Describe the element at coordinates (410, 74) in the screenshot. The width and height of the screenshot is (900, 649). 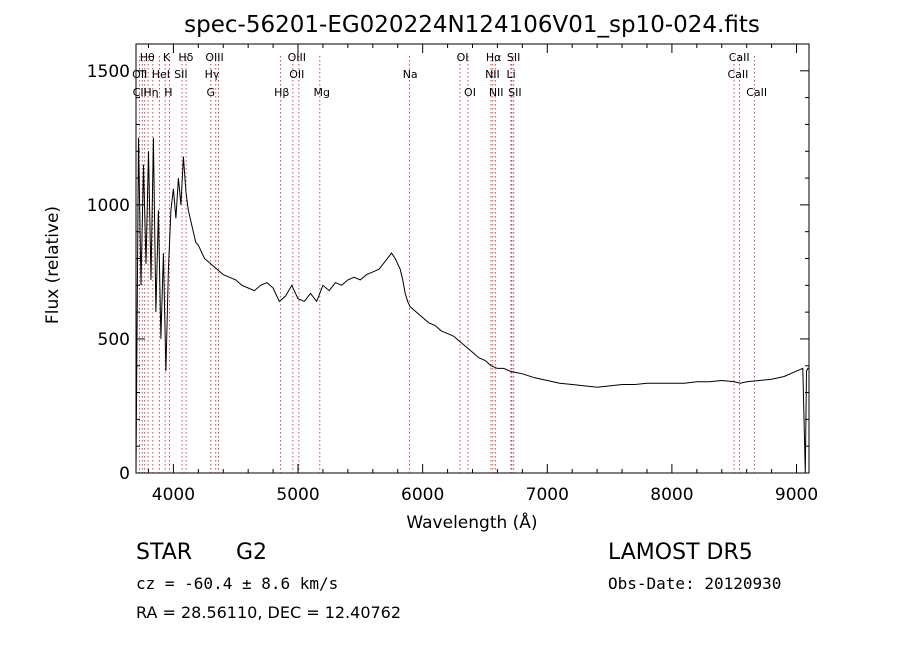
I see `line-label-14: Na` at that location.